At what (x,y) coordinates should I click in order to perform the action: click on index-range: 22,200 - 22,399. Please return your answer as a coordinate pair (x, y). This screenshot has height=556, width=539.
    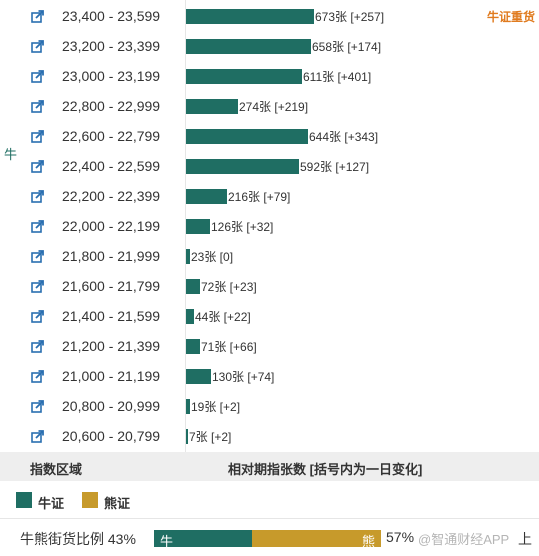
    Looking at the image, I should click on (111, 196).